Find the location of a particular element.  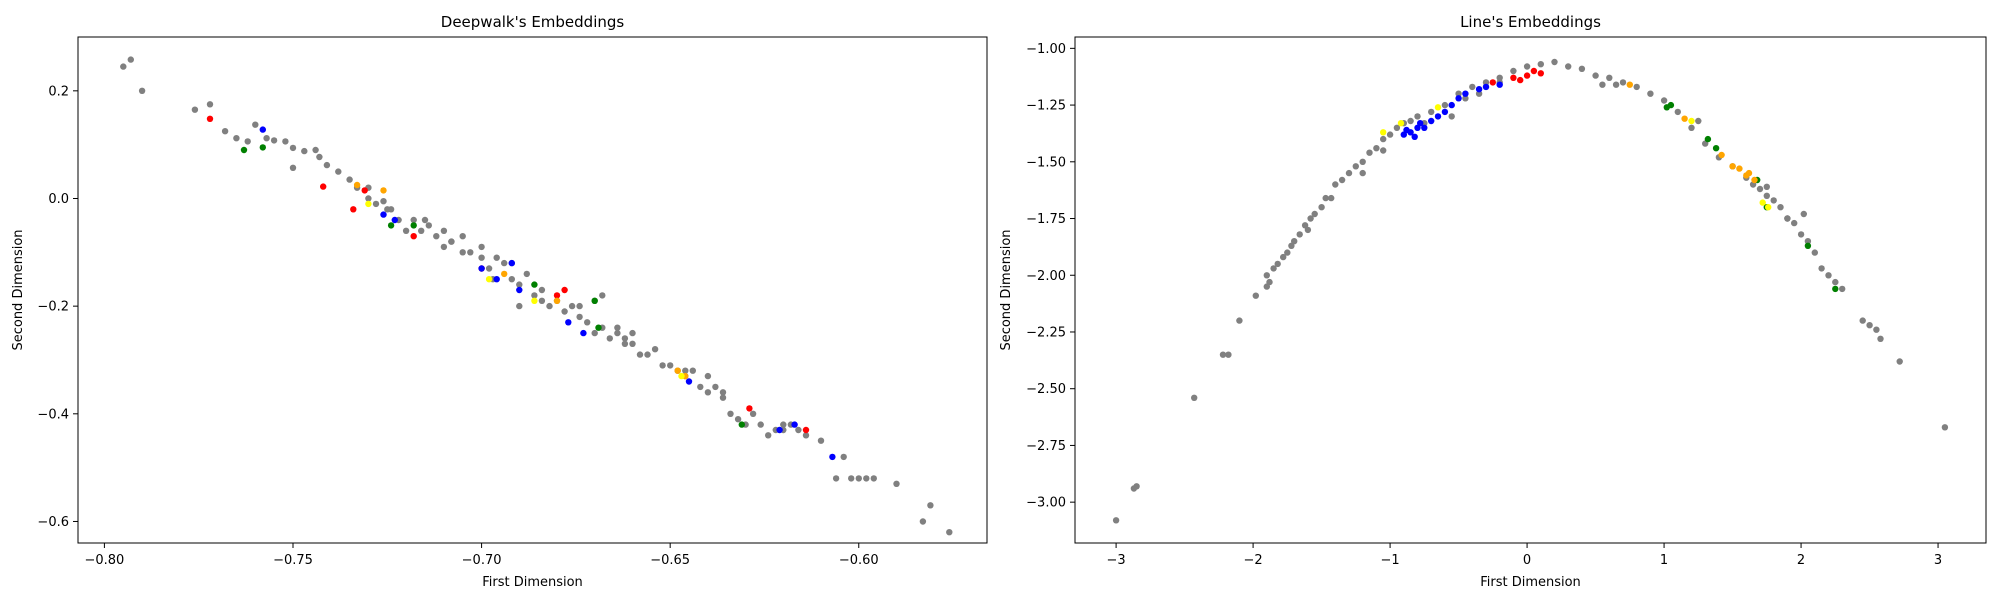

y-tick-label: −1.75 is located at coordinates (1046, 219).